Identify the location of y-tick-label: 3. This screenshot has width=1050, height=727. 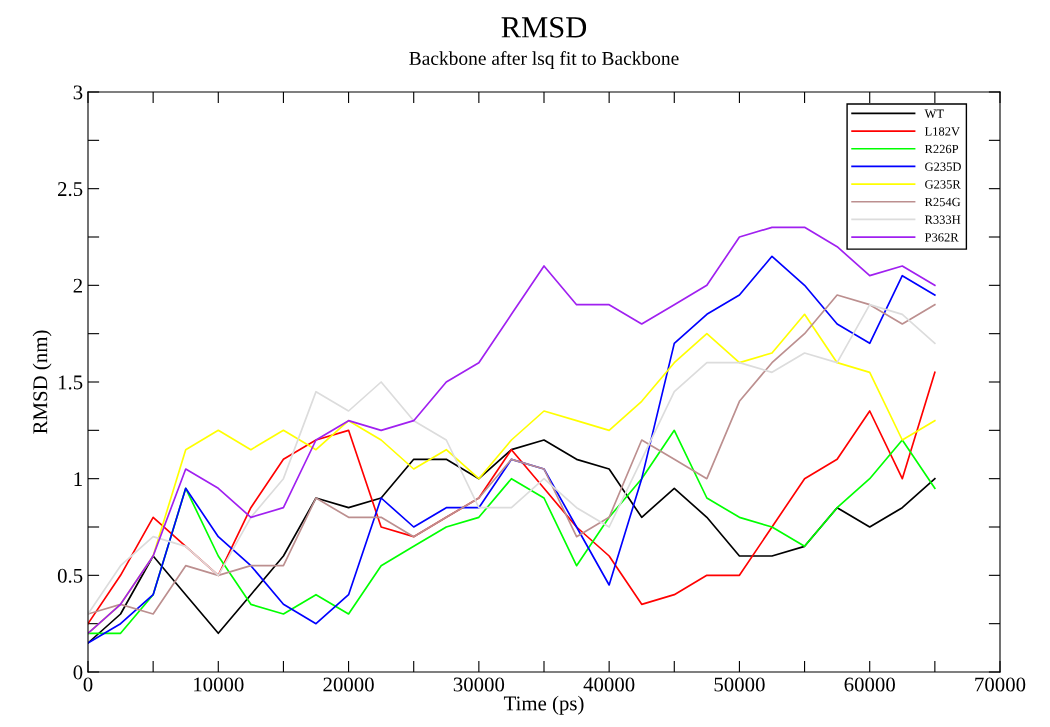
(78, 92).